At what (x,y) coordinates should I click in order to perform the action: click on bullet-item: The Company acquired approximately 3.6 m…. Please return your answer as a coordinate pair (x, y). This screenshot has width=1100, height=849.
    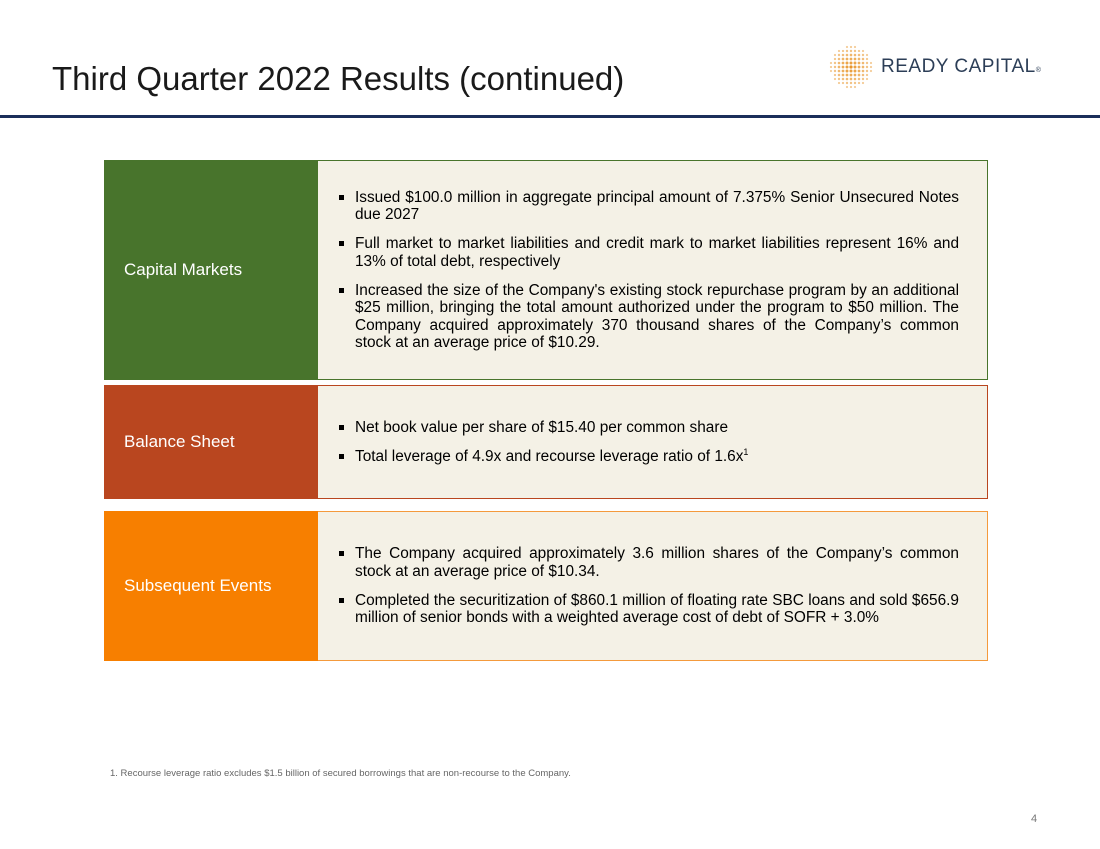
    Looking at the image, I should click on (649, 562).